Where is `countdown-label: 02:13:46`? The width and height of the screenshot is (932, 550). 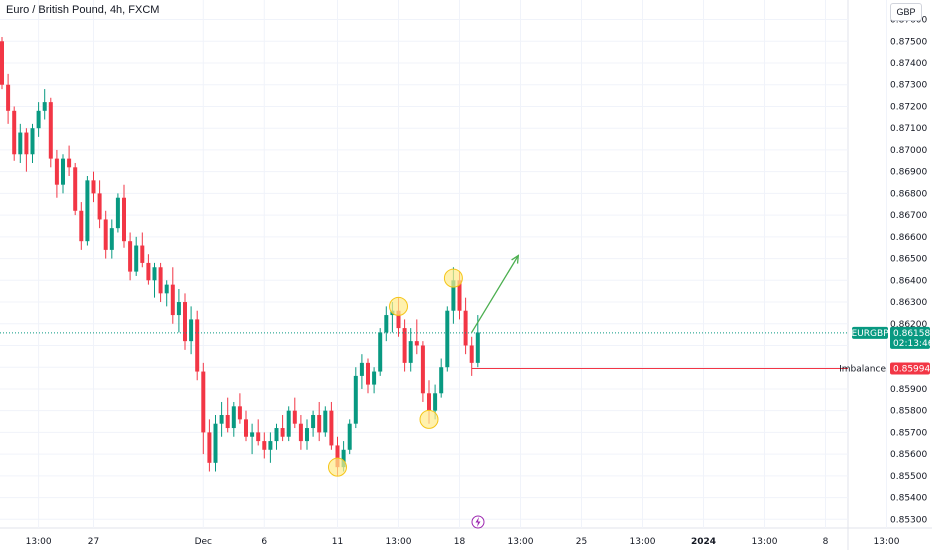 countdown-label: 02:13:46 is located at coordinates (912, 344).